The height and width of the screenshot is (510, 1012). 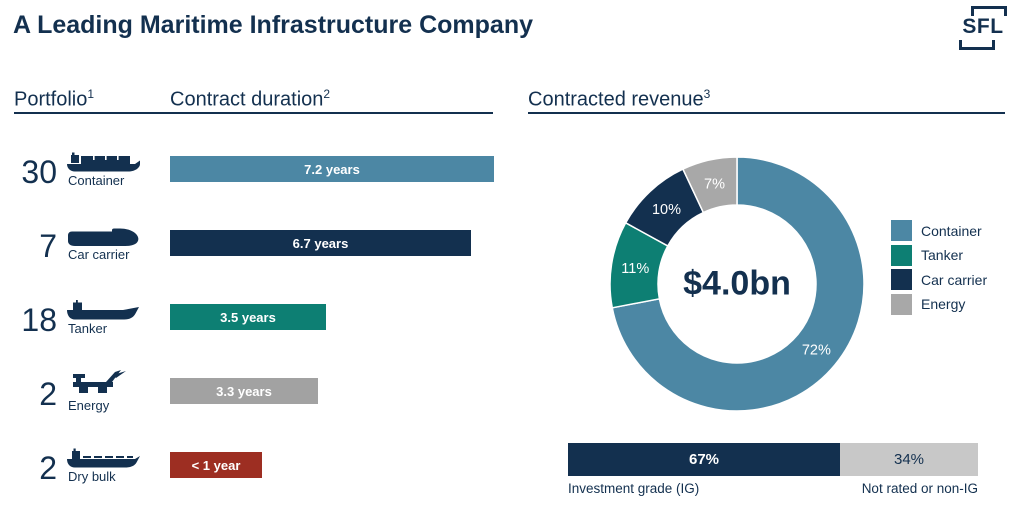 I want to click on donut-chart: 72% 11% 10% 7%, so click(x=737, y=284).